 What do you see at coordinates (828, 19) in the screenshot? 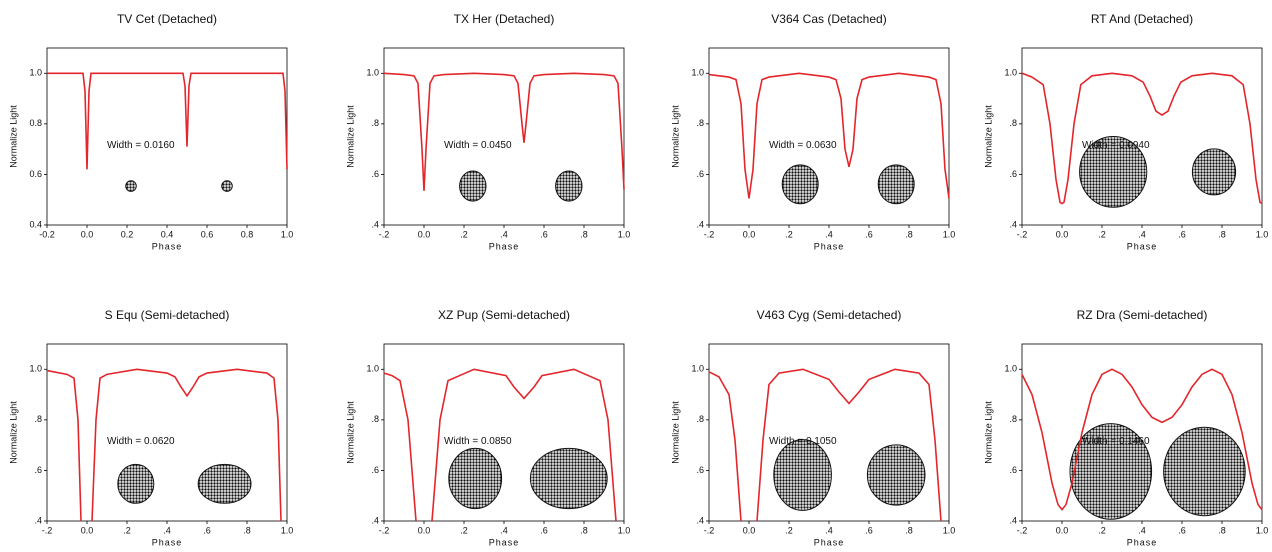
I see `chart-title: V364 Cas (Detached)` at bounding box center [828, 19].